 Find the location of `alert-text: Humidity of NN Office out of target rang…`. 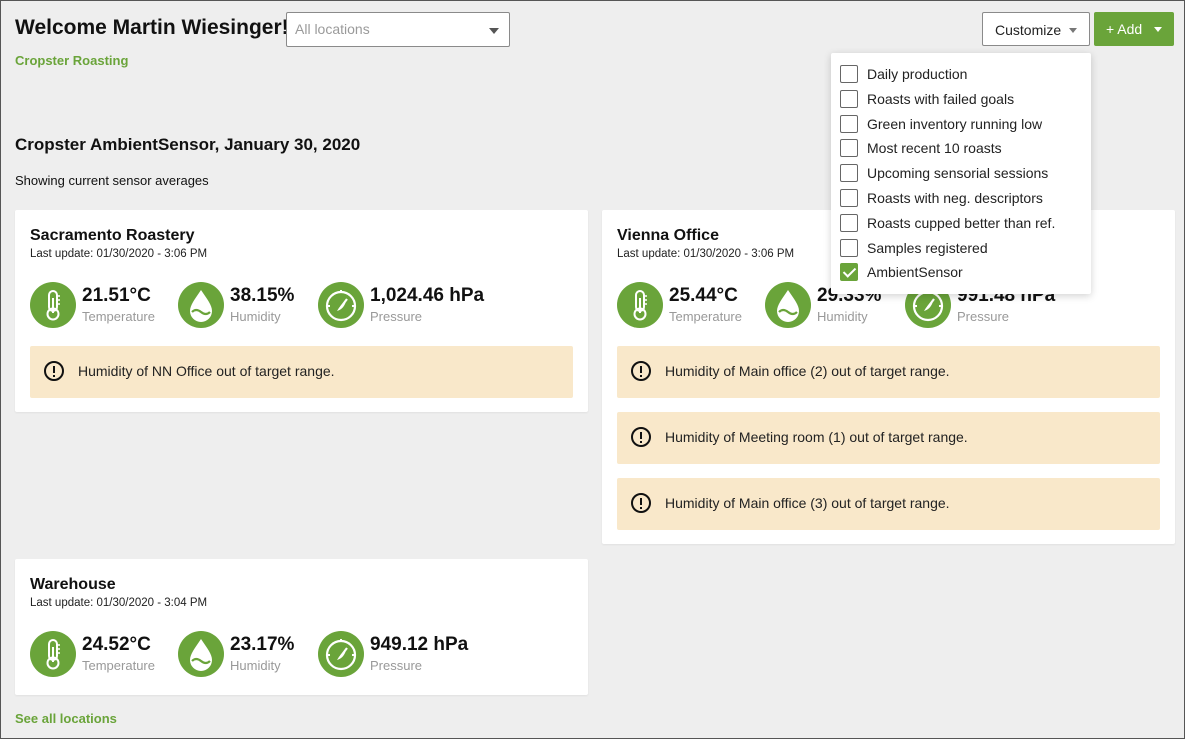

alert-text: Humidity of NN Office out of target rang… is located at coordinates (206, 371).